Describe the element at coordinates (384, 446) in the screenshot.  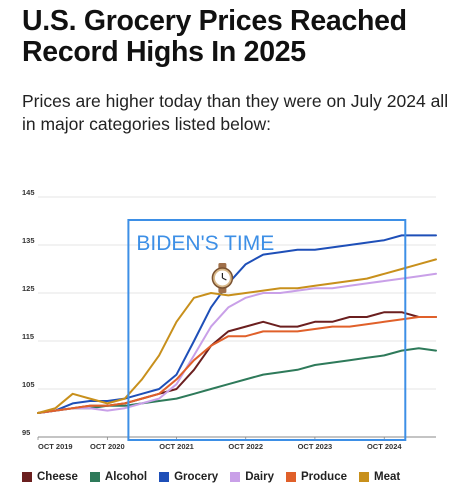
I see `x-tick-label: OCT 2024` at that location.